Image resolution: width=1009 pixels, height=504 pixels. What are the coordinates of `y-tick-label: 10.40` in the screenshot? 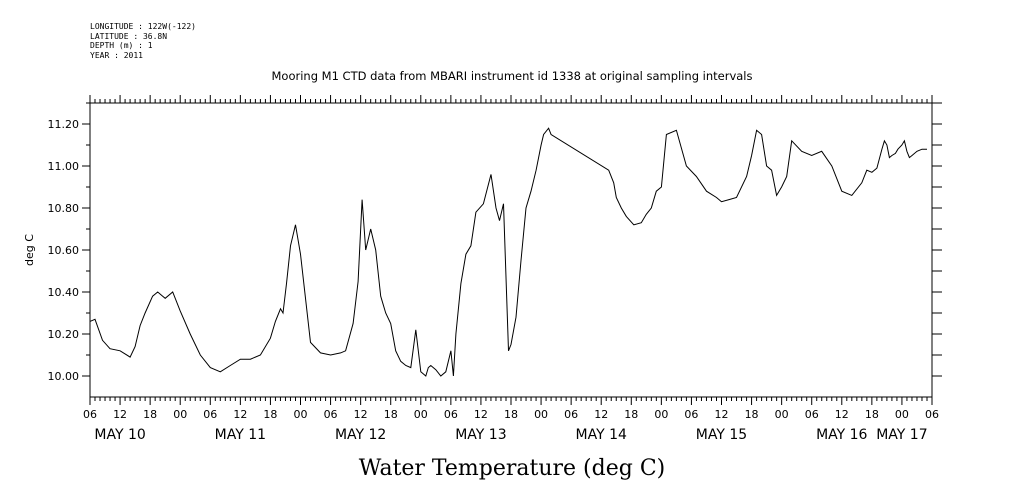 It's located at (64, 292).